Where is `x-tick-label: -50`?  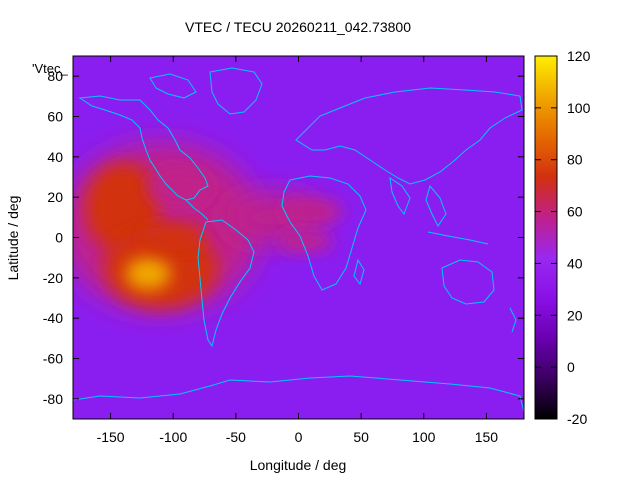 x-tick-label: -50 is located at coordinates (236, 437).